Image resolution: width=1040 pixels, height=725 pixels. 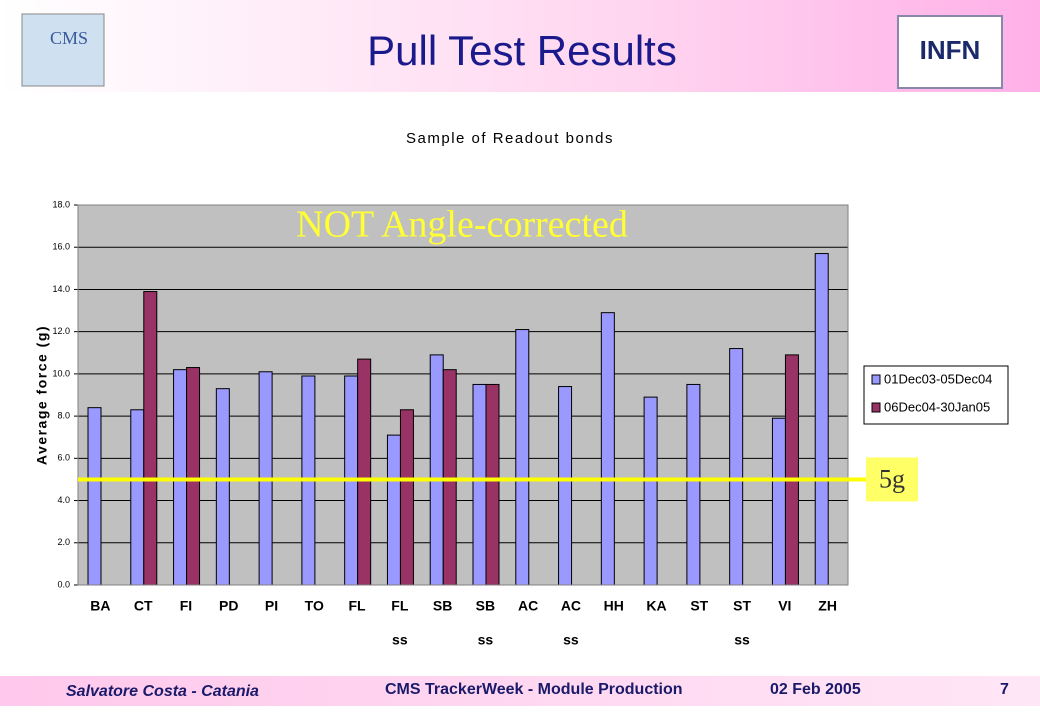 What do you see at coordinates (100, 606) in the screenshot?
I see `x-tick-label: BA` at bounding box center [100, 606].